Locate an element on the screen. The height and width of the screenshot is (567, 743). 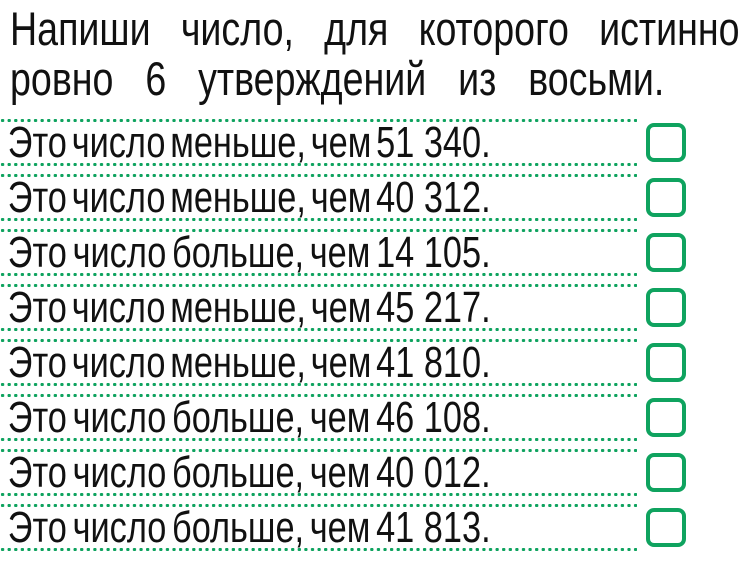
word: 41 813. is located at coordinates (433, 527).